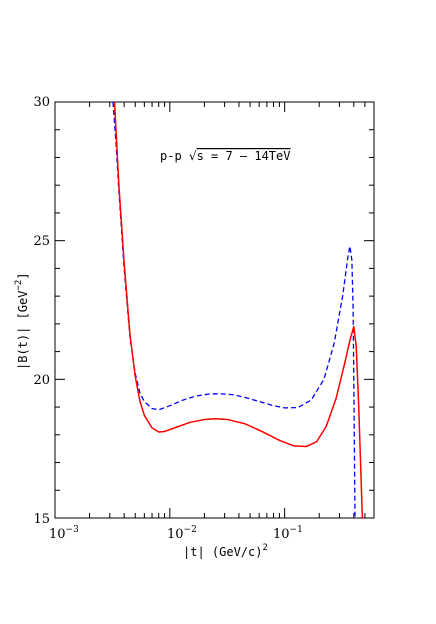 The height and width of the screenshot is (624, 436). Describe the element at coordinates (41, 102) in the screenshot. I see `y-tick-label-30: 30` at that location.